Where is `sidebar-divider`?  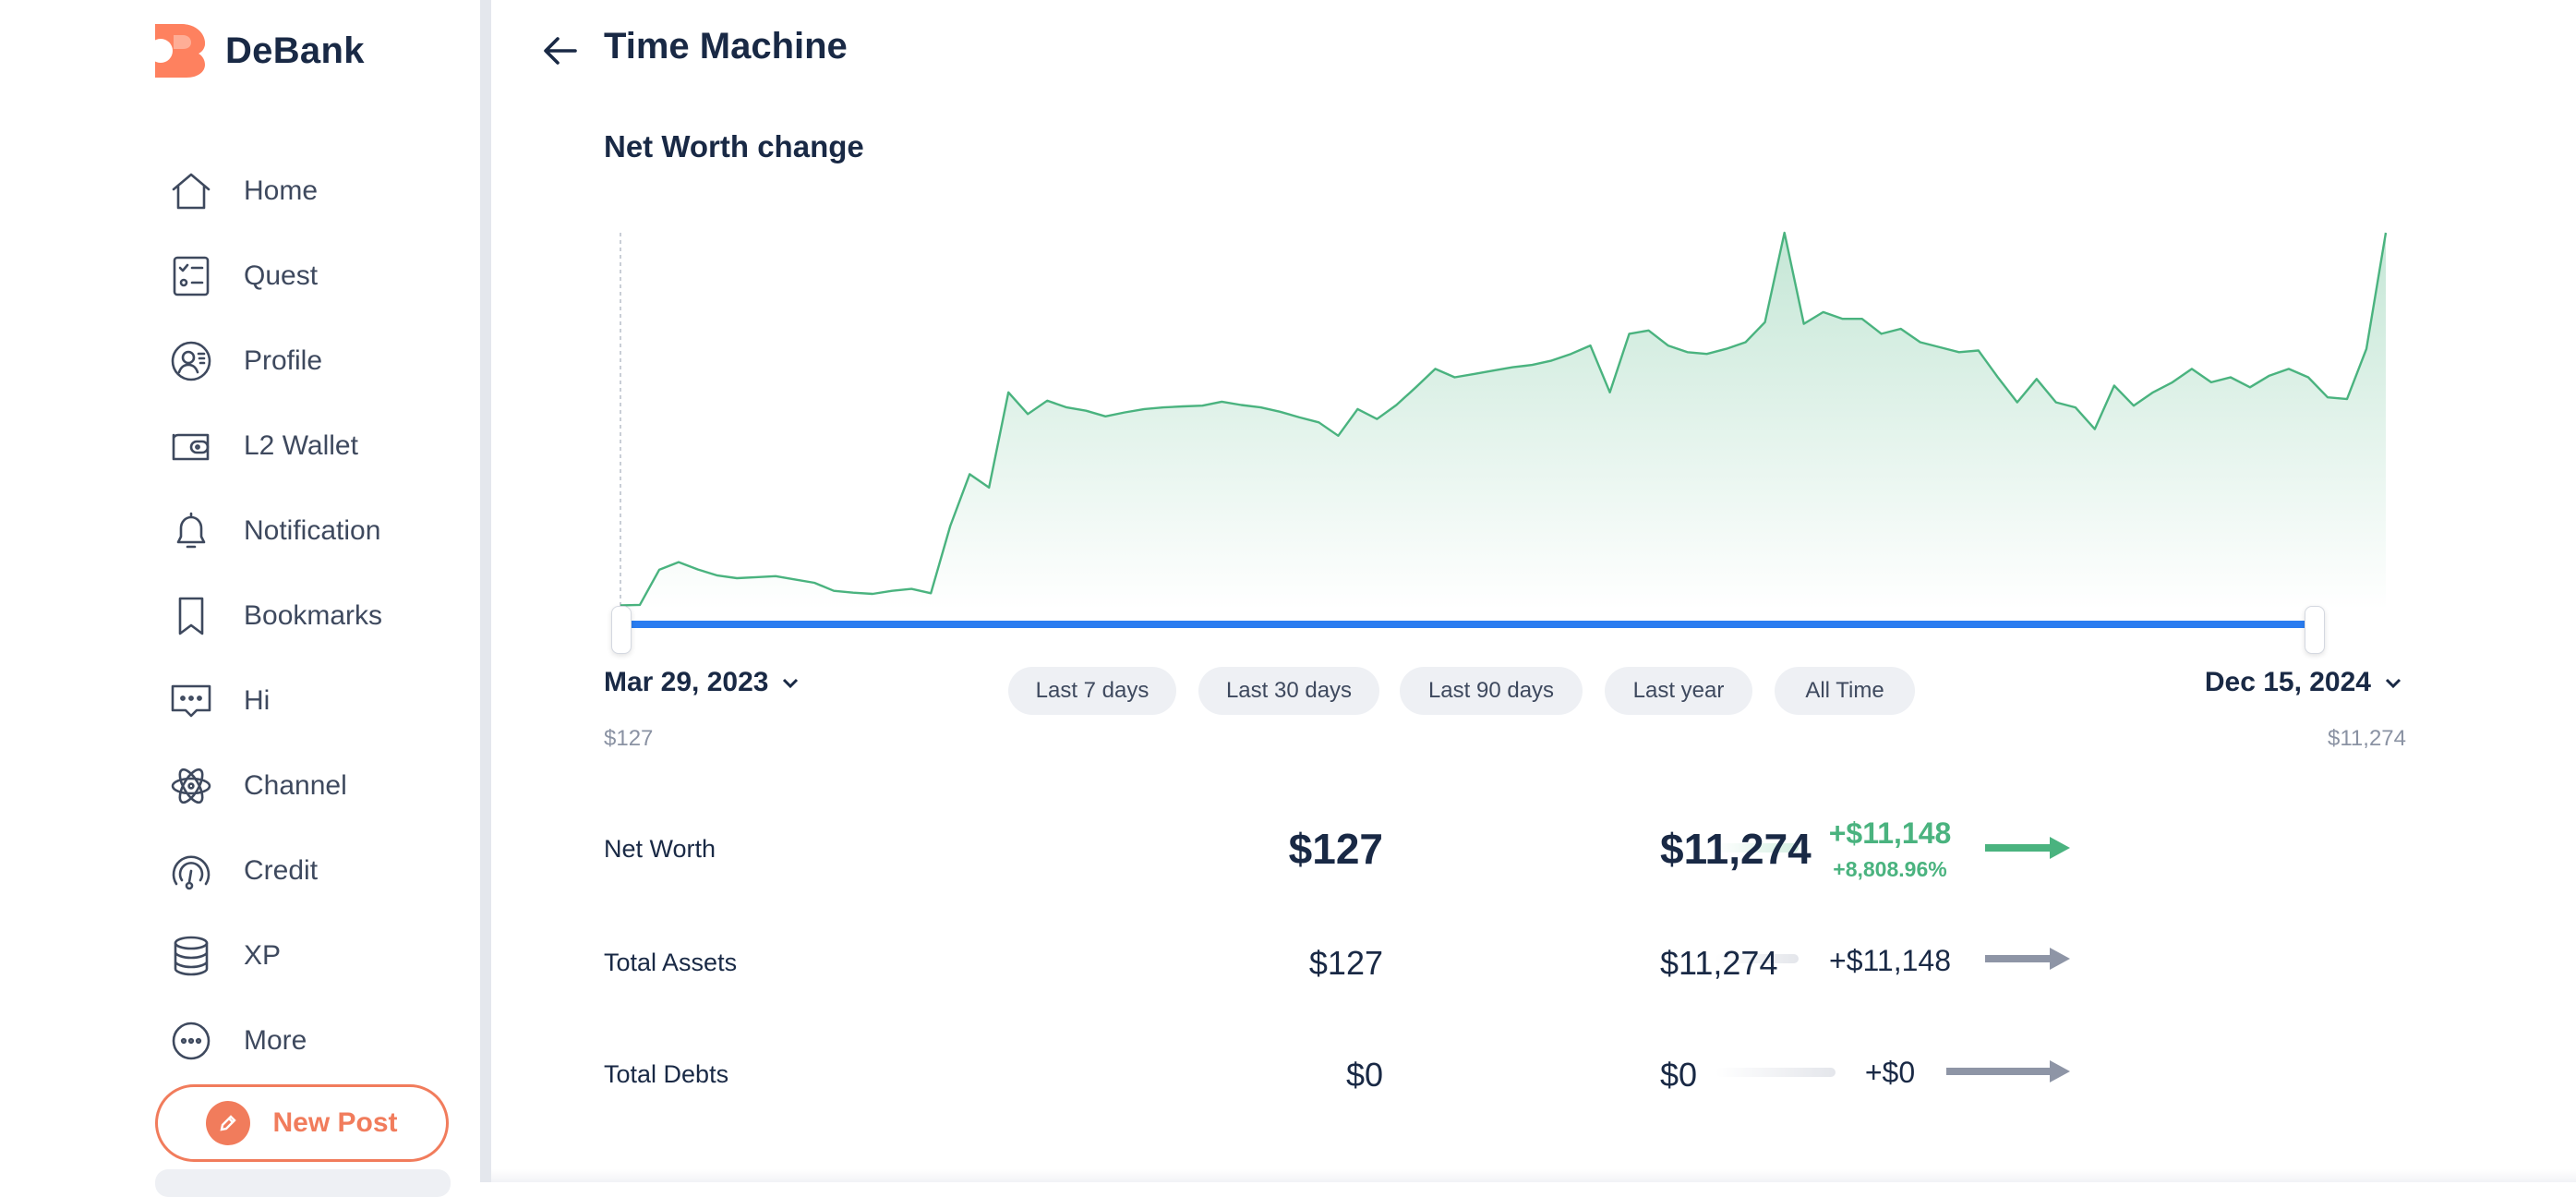
sidebar-divider is located at coordinates (485, 591).